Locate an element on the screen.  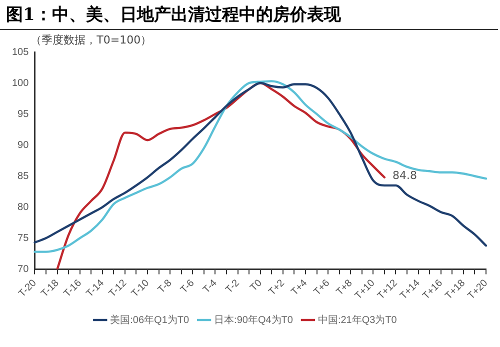
x-tick-label: T-4 is located at coordinates (210, 286).